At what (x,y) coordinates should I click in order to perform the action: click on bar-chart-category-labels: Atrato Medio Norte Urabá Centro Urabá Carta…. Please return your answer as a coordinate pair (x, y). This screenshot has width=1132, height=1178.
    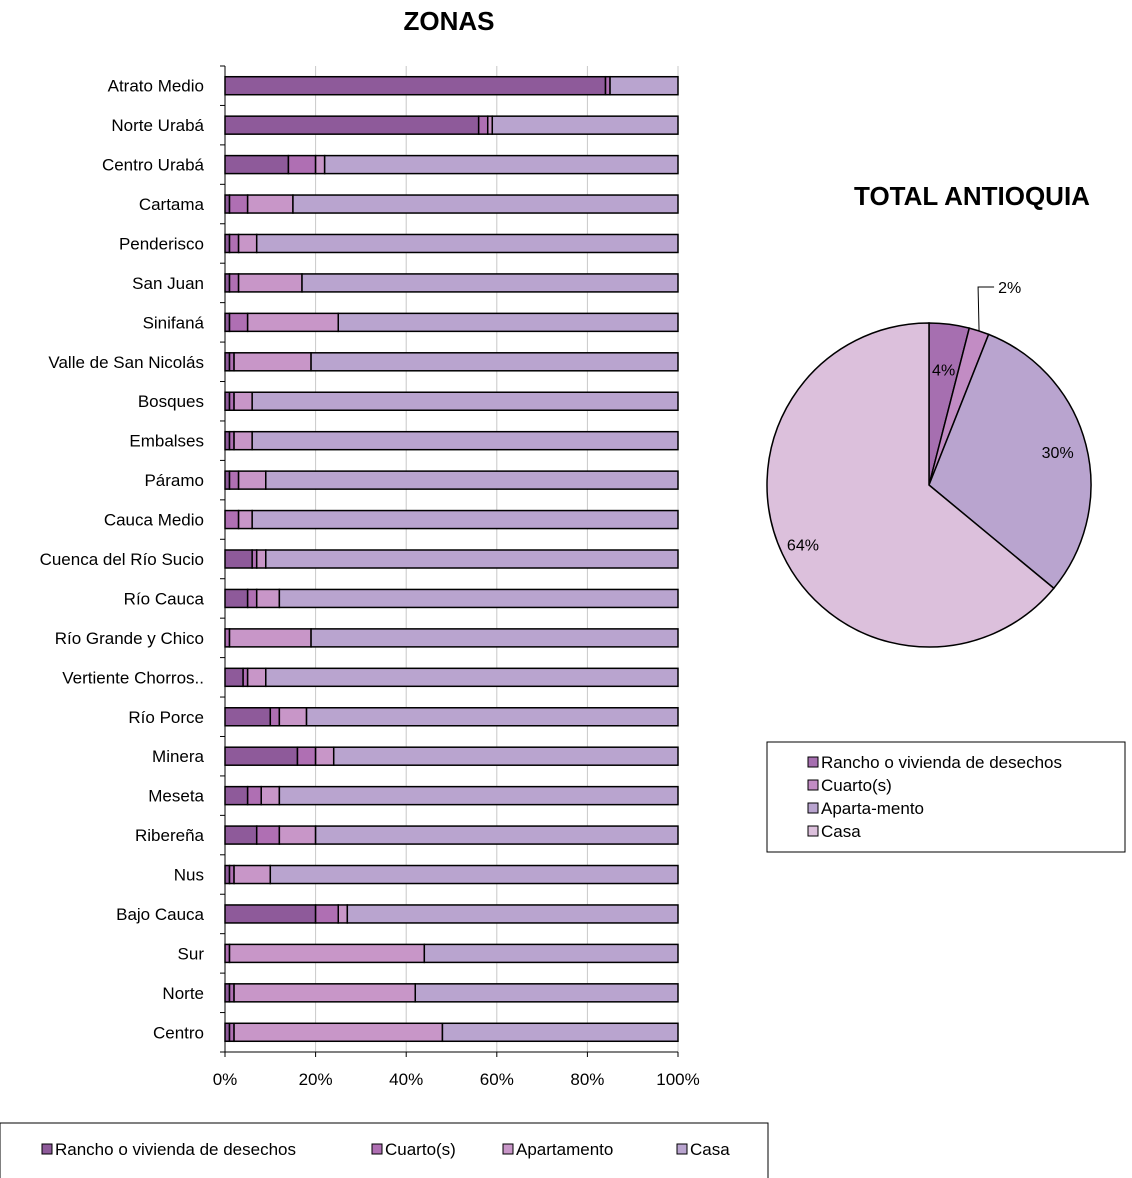
    Looking at the image, I should click on (122, 560).